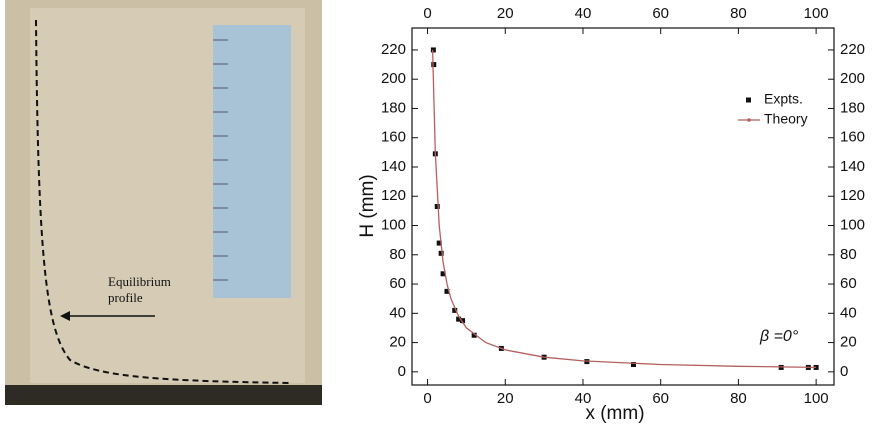 This screenshot has width=878, height=438. What do you see at coordinates (660, 398) in the screenshot?
I see `x-tick-label: 60` at bounding box center [660, 398].